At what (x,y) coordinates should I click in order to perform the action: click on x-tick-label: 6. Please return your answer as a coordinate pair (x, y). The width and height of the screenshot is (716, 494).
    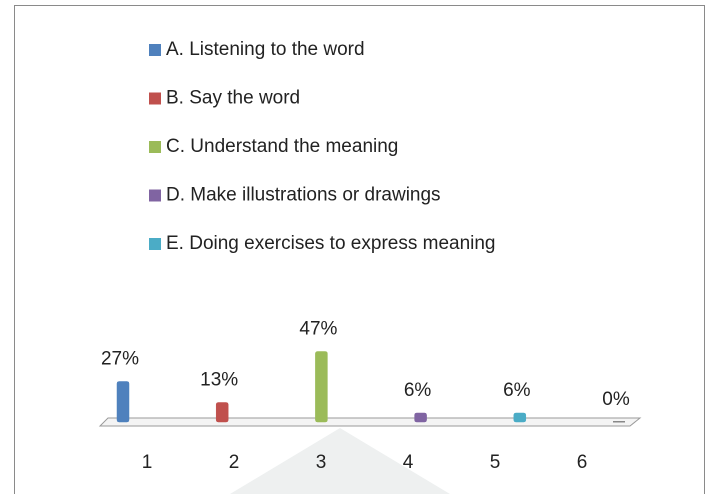
    Looking at the image, I should click on (582, 462).